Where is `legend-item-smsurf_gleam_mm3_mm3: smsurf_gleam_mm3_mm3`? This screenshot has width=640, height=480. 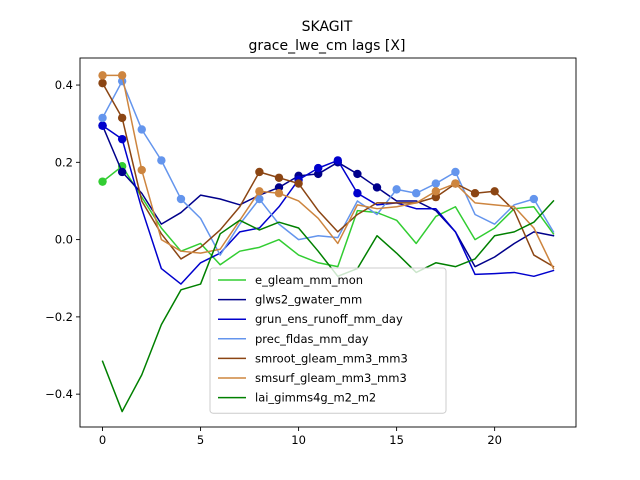
legend-item-smsurf_gleam_mm3_mm3: smsurf_gleam_mm3_mm3 is located at coordinates (312, 378).